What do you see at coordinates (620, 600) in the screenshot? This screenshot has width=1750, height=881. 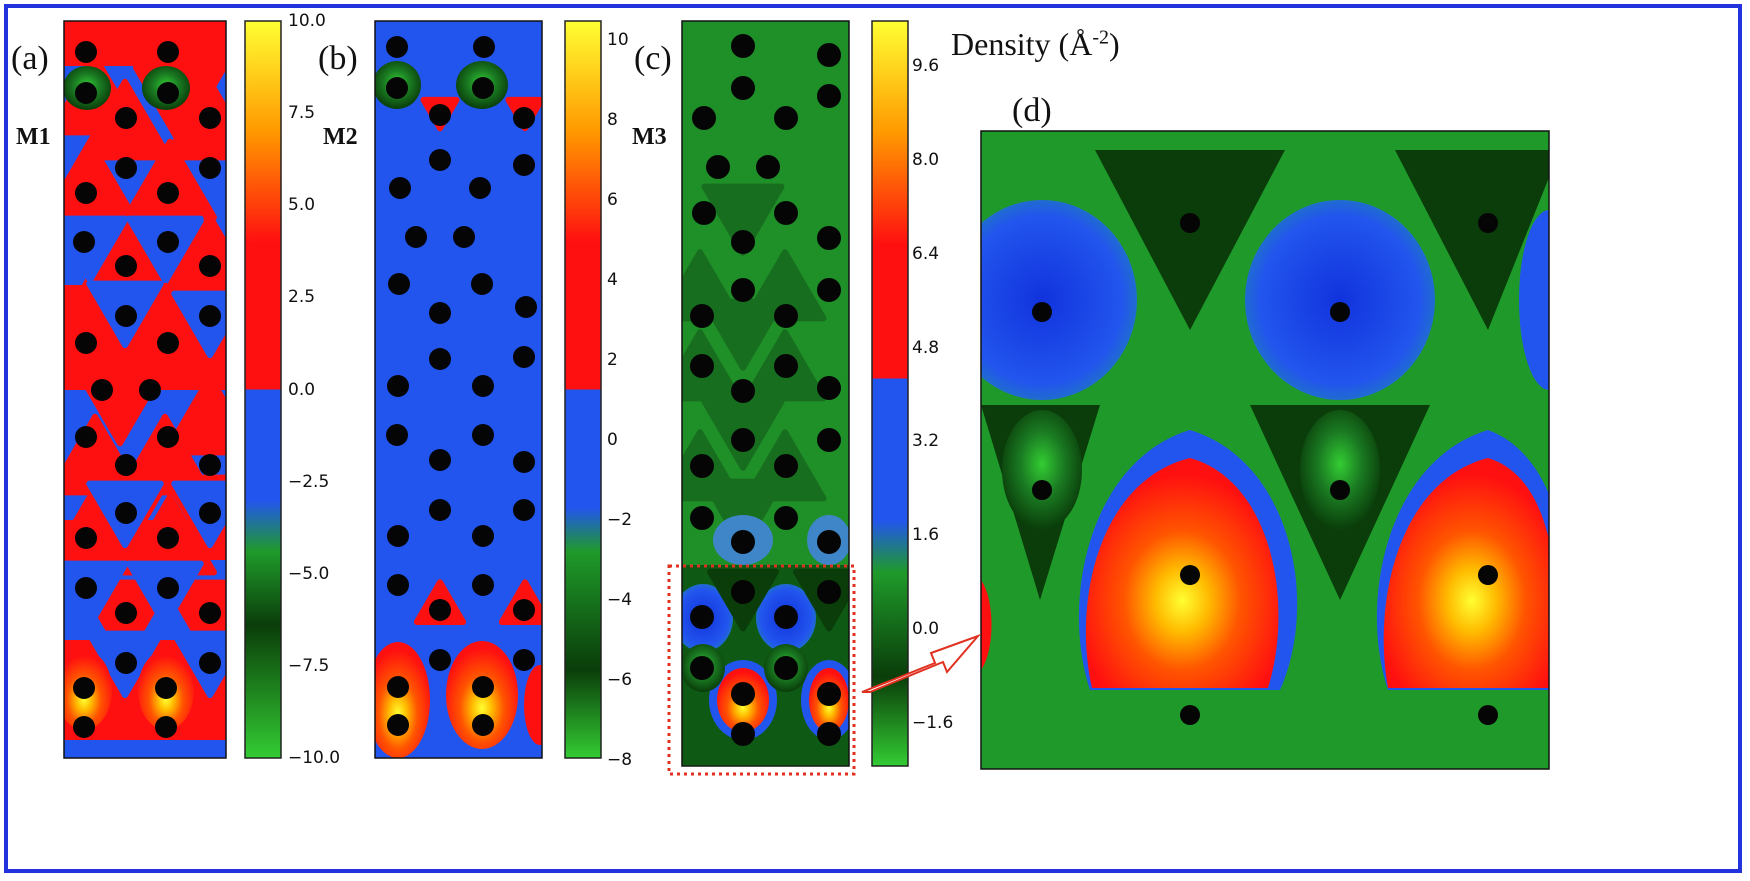 I see `colorbar-b-tick-label: −4` at bounding box center [620, 600].